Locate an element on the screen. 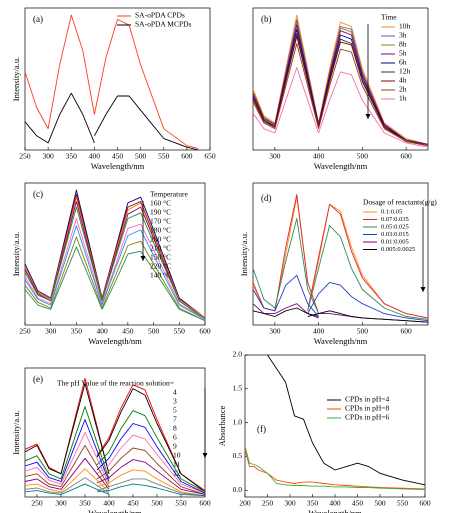 This screenshot has height=513, width=461. legend-label: 190 °C is located at coordinates (160, 212).